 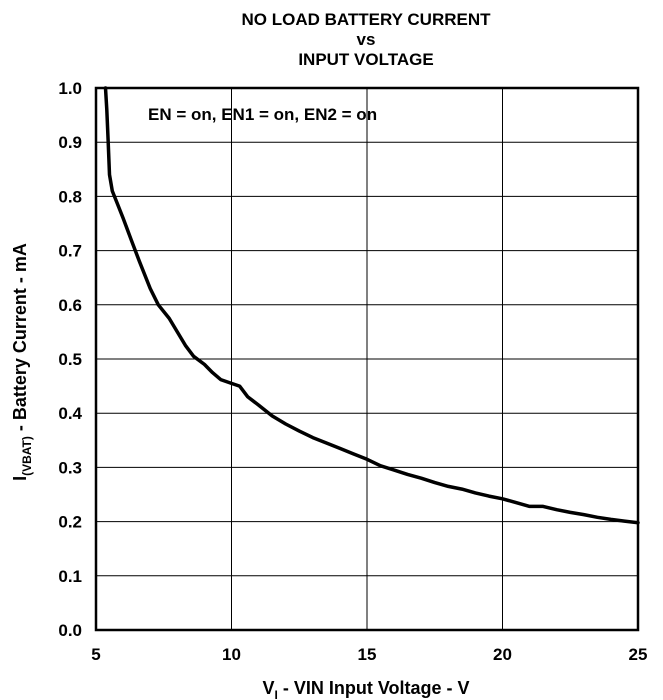 I want to click on x-axis-label-text: - VIN Input Voltage - V, so click(x=374, y=688).